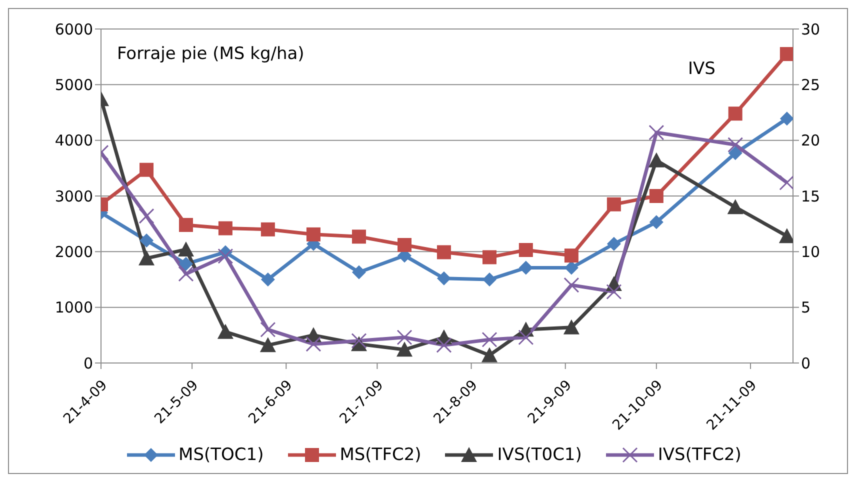 The height and width of the screenshot is (482, 856). I want to click on y2-tick-label: 10, so click(810, 251).